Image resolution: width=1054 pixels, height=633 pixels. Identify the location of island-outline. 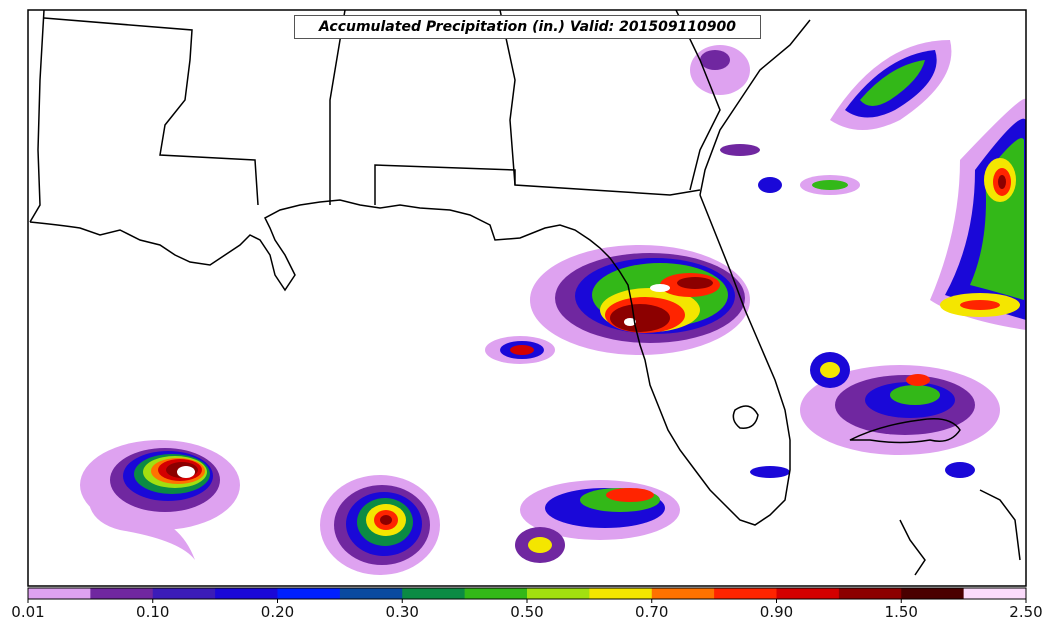
(912, 547).